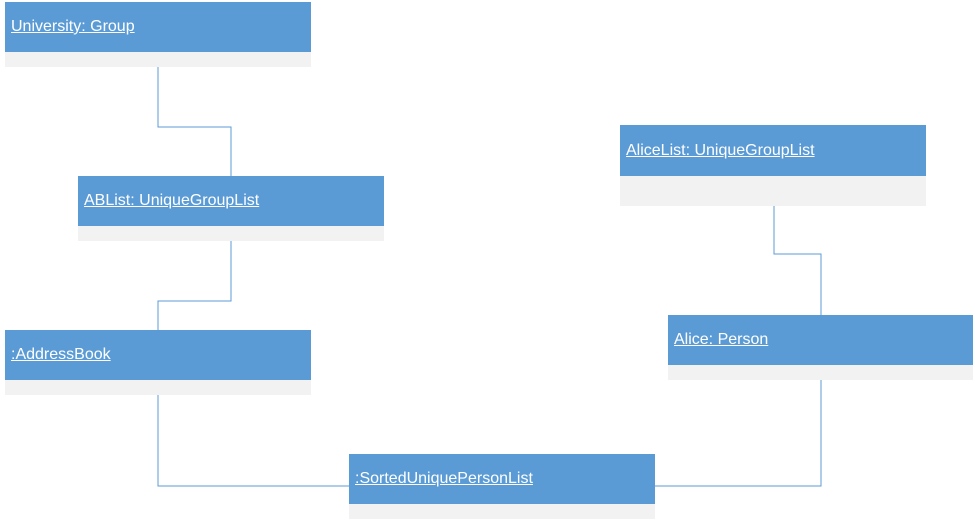 The image size is (975, 520). I want to click on link-sortedlist-alice, so click(738, 433).